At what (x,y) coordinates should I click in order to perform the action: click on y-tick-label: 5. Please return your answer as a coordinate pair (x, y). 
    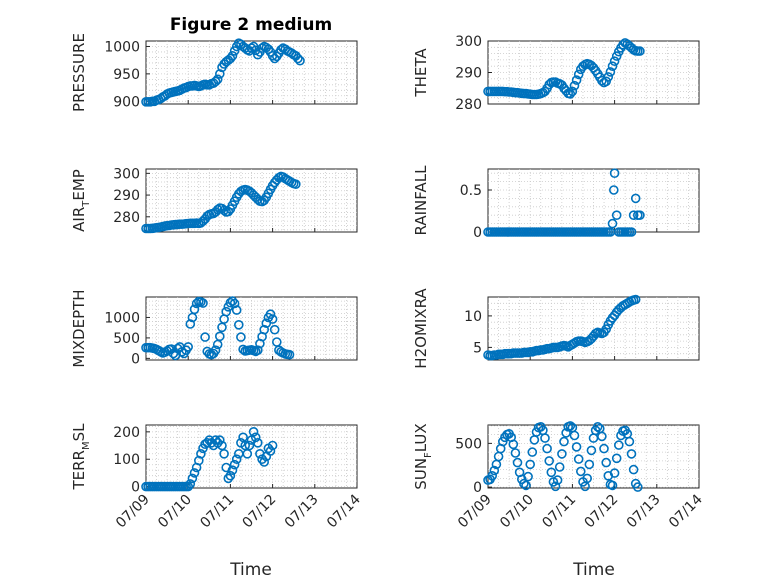
    Looking at the image, I should click on (477, 348).